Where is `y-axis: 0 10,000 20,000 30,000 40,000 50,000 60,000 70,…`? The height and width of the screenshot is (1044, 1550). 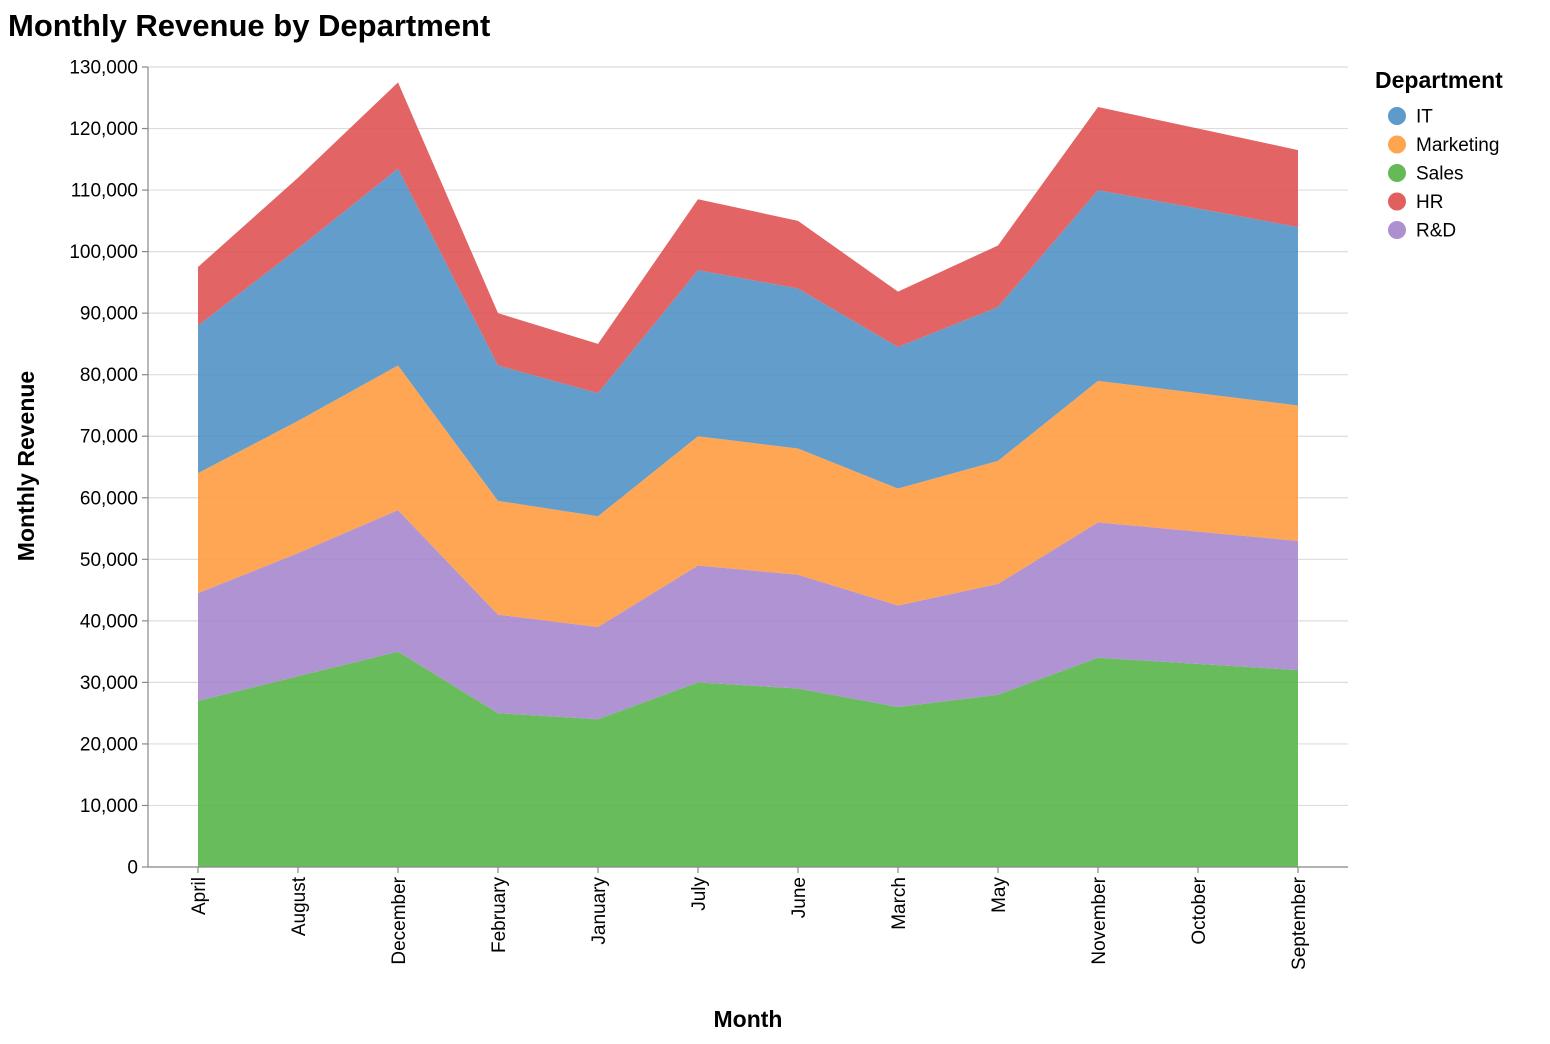
y-axis: 0 10,000 20,000 30,000 40,000 50,000 60,000 70,… is located at coordinates (109, 468).